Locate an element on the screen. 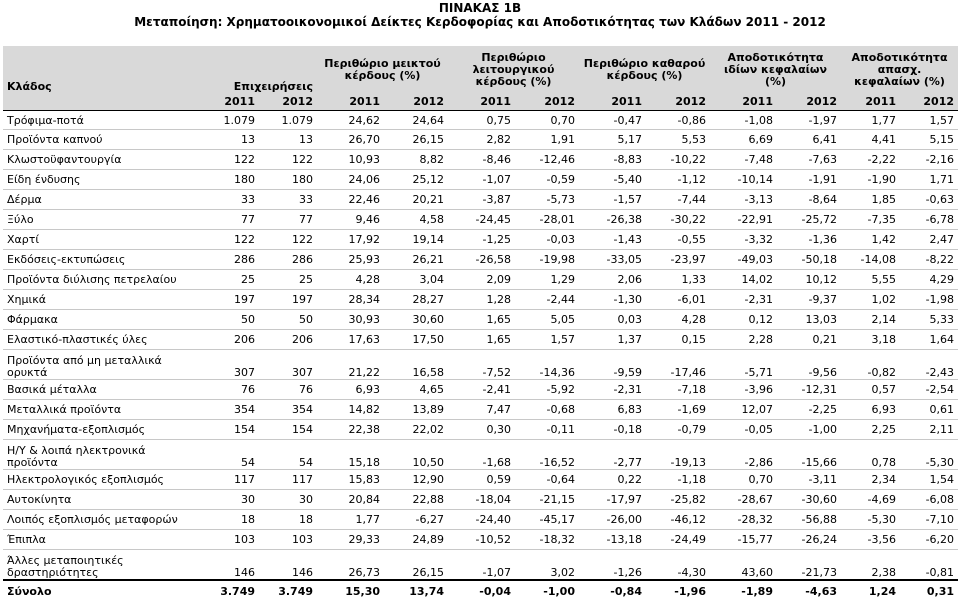 The height and width of the screenshot is (602, 960). table-cell: -28,67 is located at coordinates (743, 499).